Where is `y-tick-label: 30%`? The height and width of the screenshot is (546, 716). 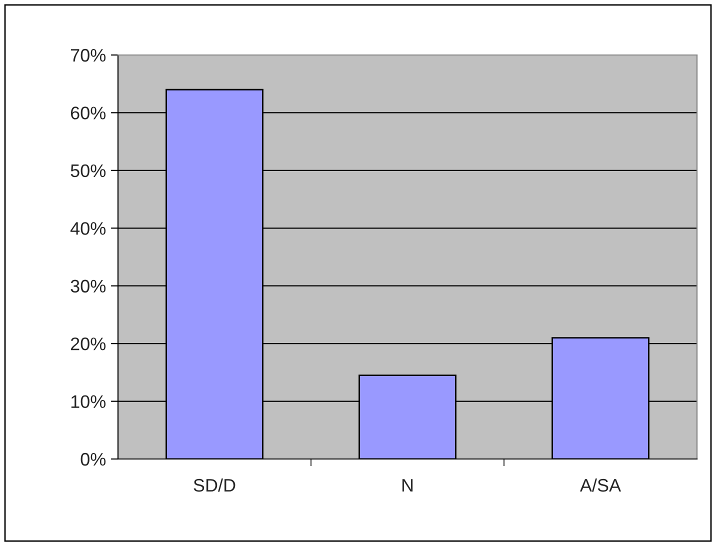 y-tick-label: 30% is located at coordinates (88, 286).